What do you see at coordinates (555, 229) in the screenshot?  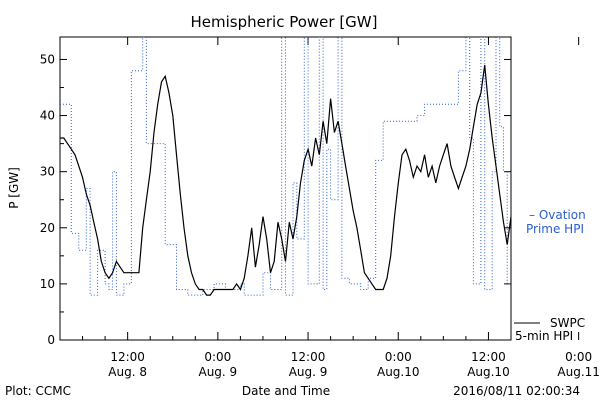 I see `legend-ovation-line2: Prime HPI` at bounding box center [555, 229].